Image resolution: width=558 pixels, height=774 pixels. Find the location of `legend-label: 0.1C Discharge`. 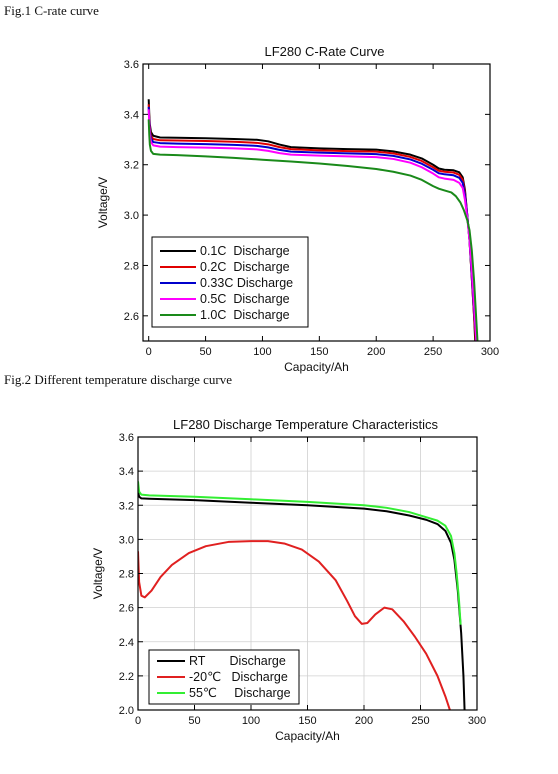

legend-label: 0.1C Discharge is located at coordinates (245, 251).